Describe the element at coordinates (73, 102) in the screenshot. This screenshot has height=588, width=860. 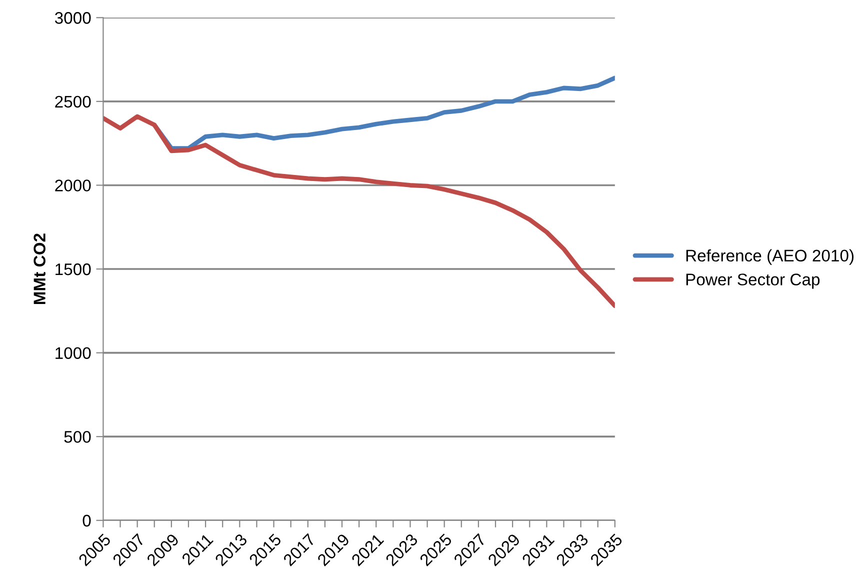
I see `y-tick-label: 2500` at that location.